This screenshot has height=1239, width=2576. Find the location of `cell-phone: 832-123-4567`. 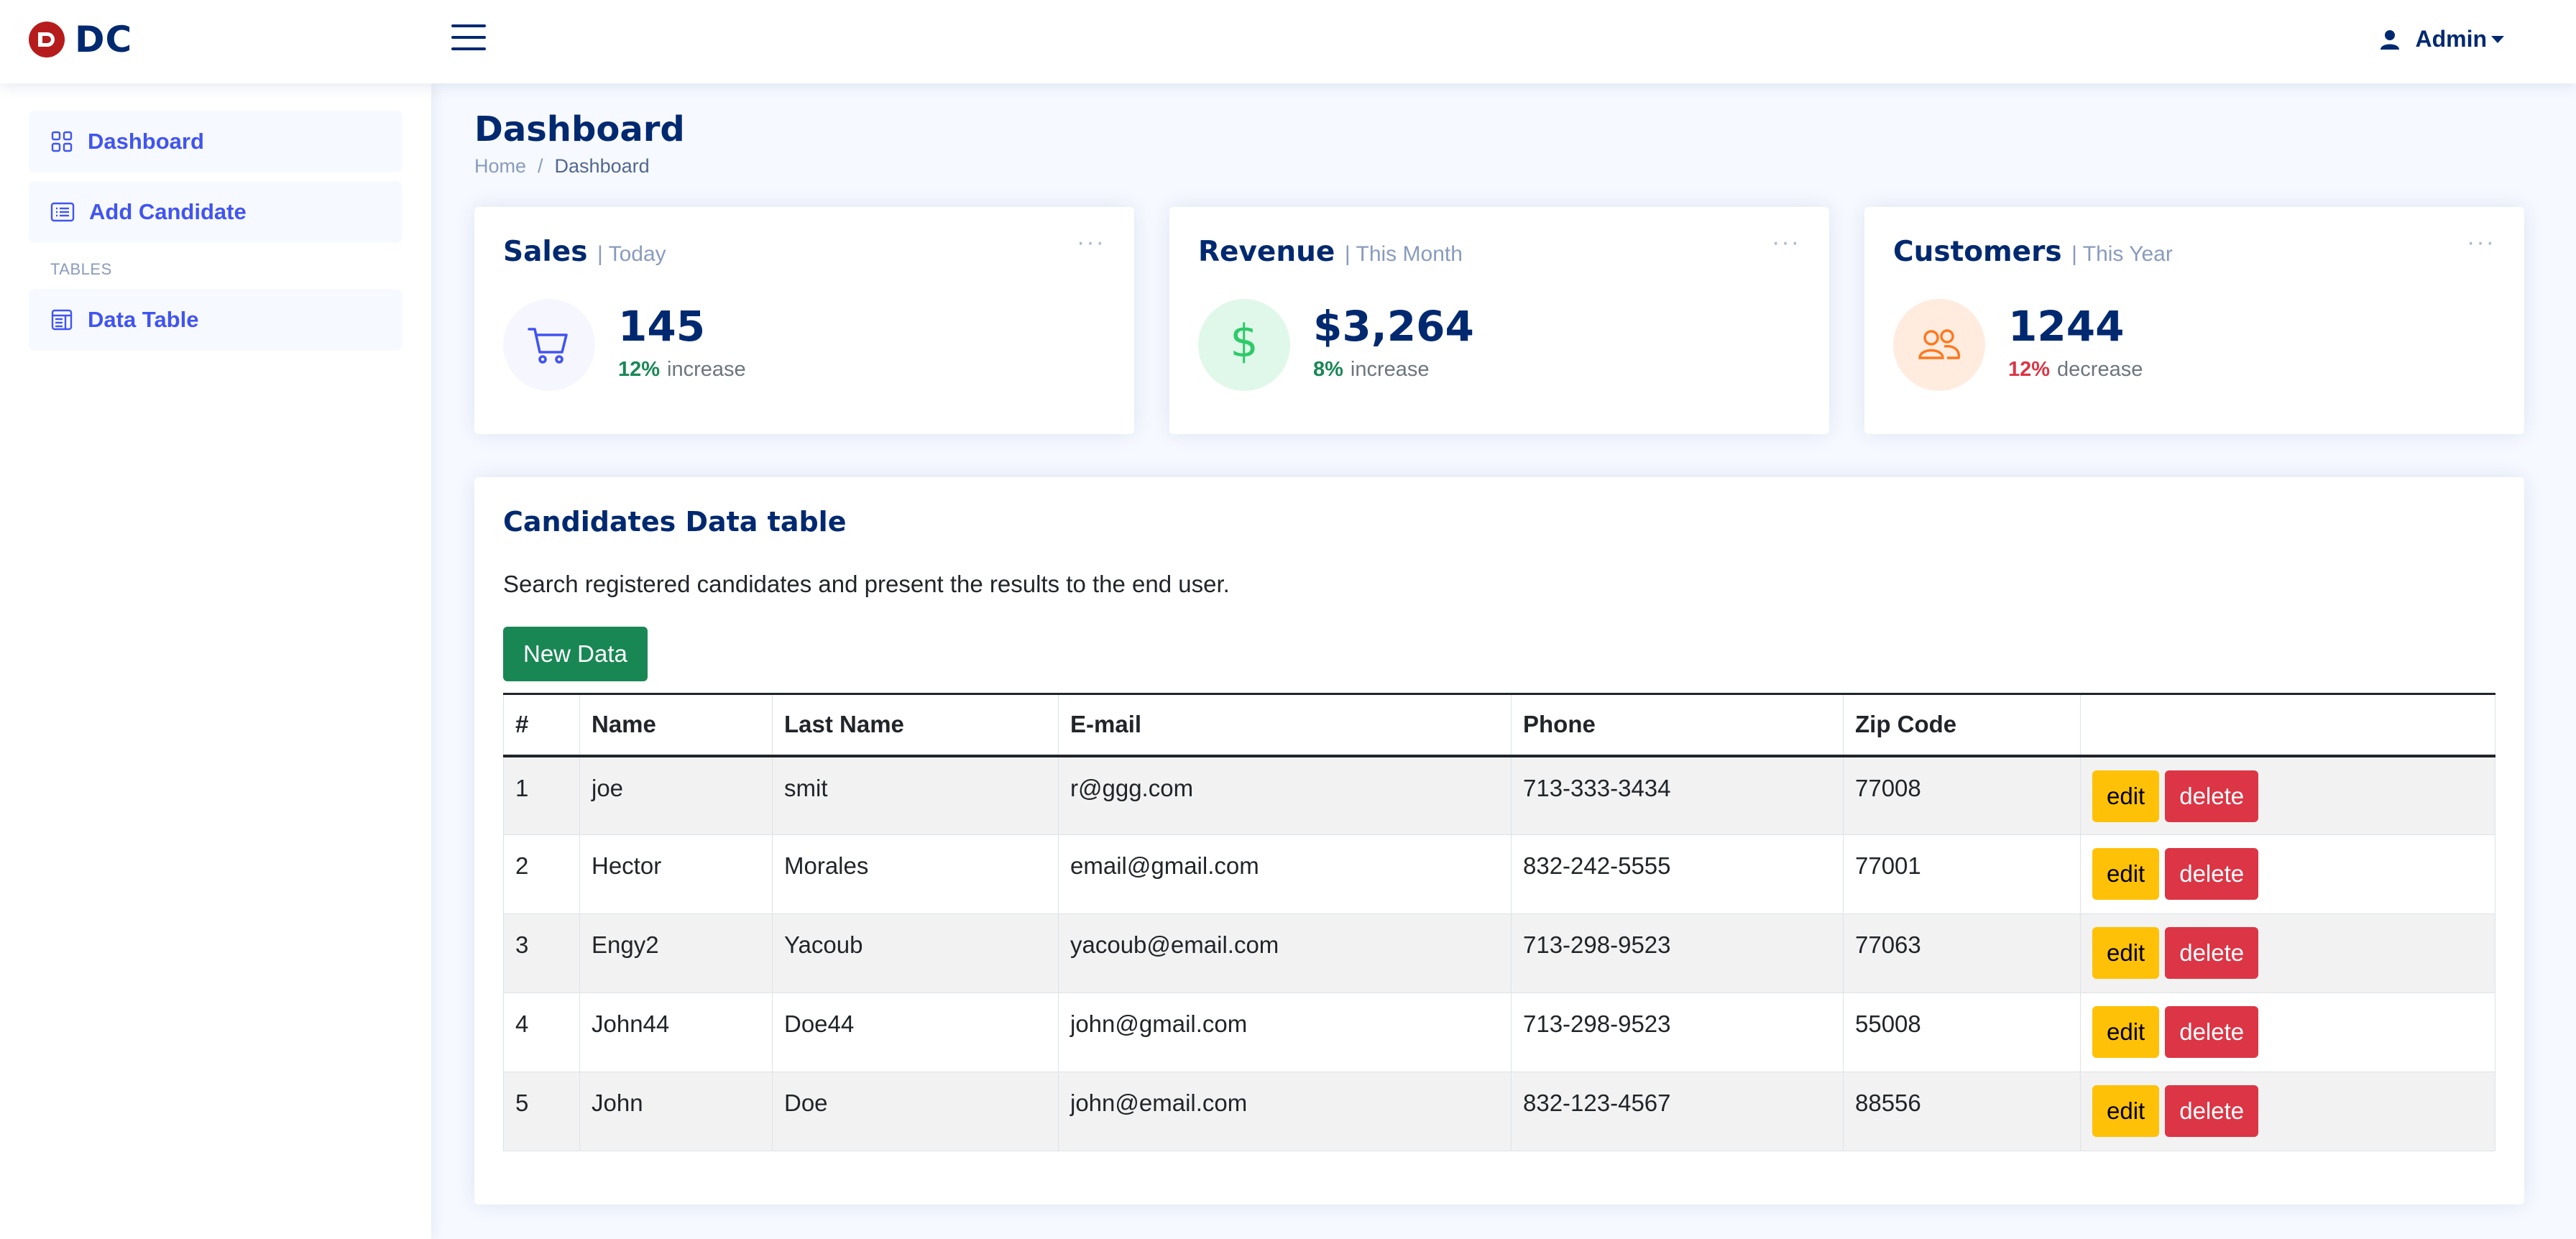

cell-phone: 832-123-4567 is located at coordinates (1677, 1111).